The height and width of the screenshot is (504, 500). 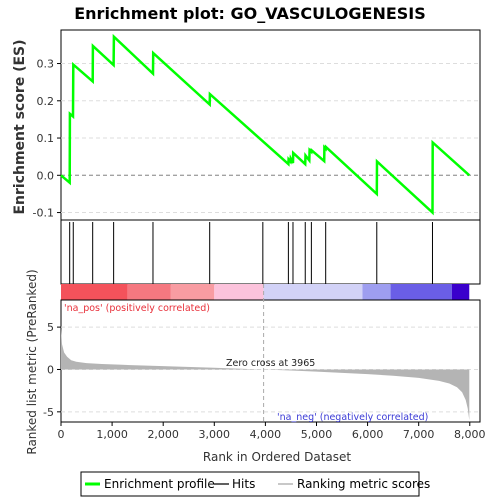 What do you see at coordinates (20, 126) in the screenshot?
I see `es-y-axis-label: Enrichment score (ES)` at bounding box center [20, 126].